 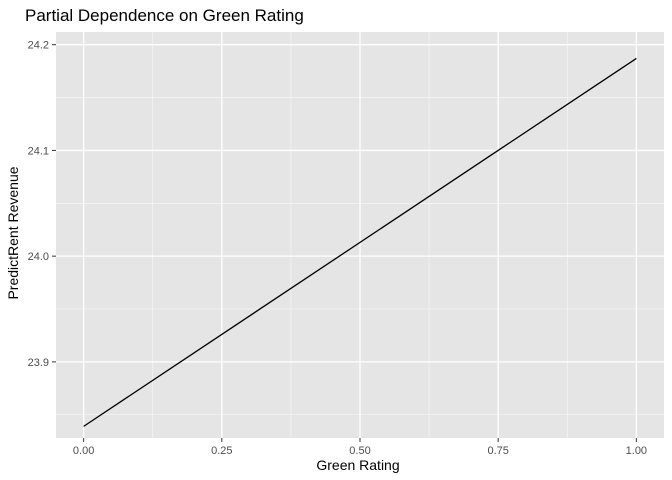 What do you see at coordinates (636, 451) in the screenshot?
I see `x-tick-label: 1.00` at bounding box center [636, 451].